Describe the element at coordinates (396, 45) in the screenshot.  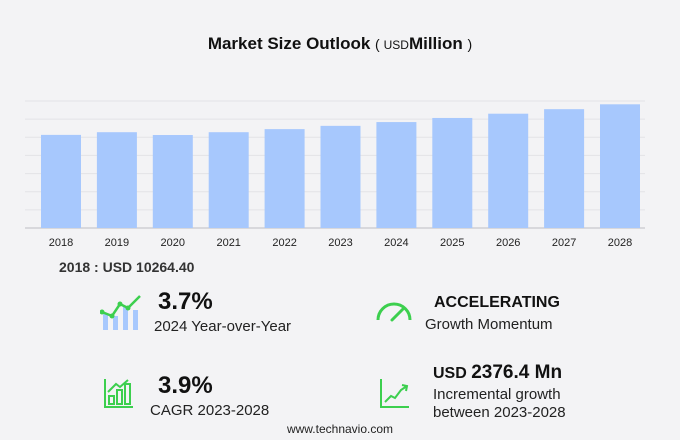
I see `title-unit-prefix: USD` at that location.